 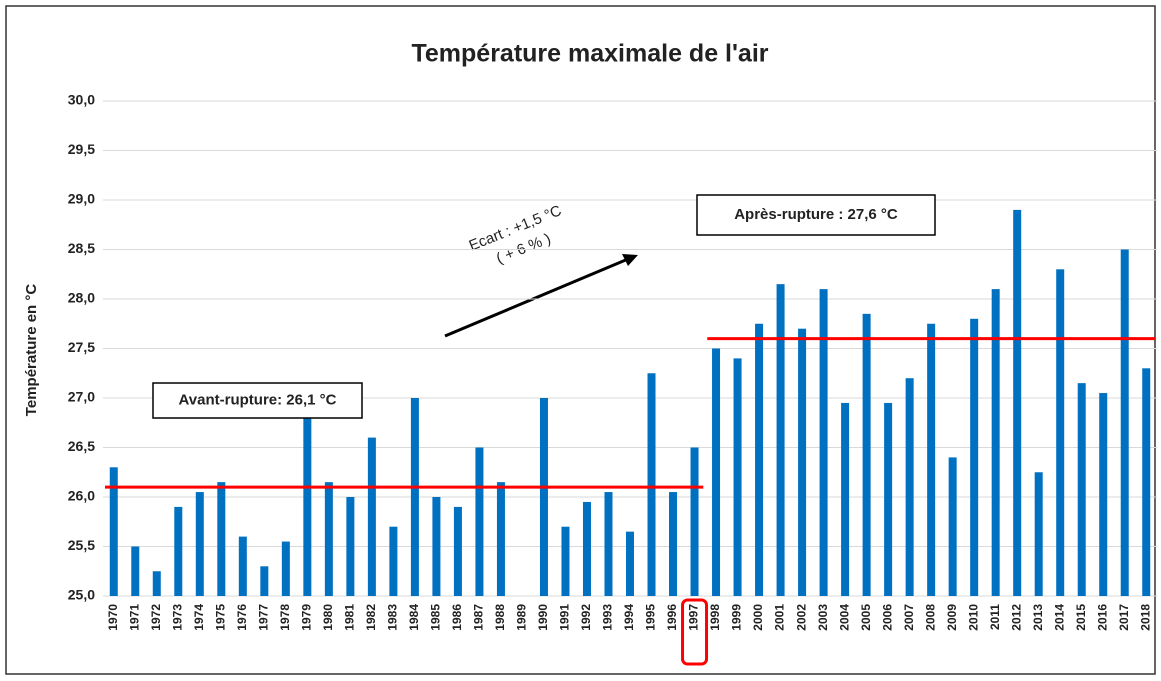 What do you see at coordinates (536, 297) in the screenshot?
I see `arrow` at bounding box center [536, 297].